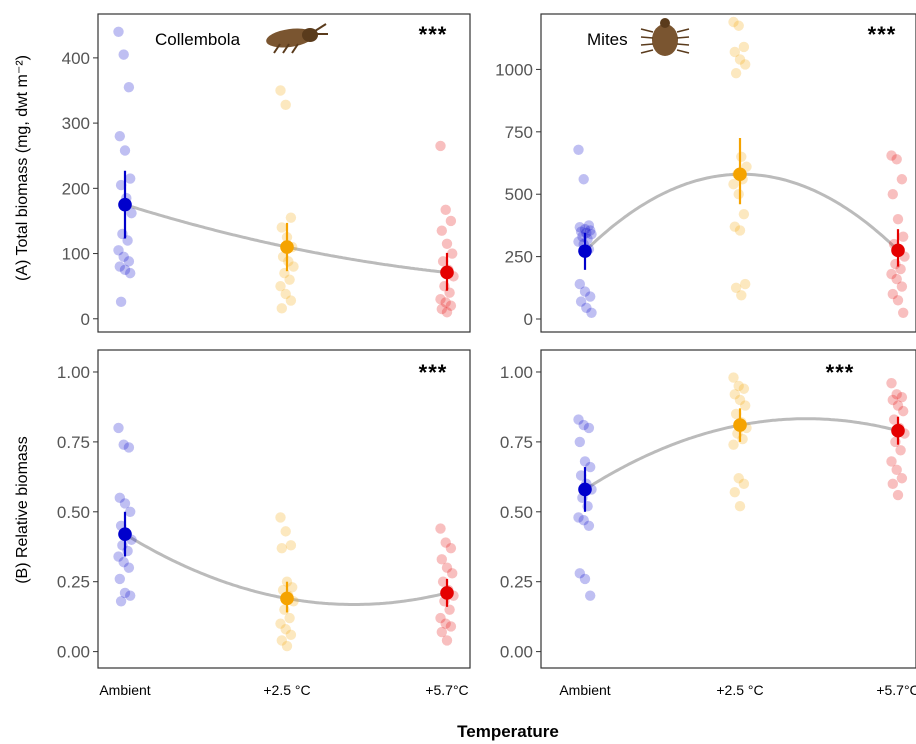  What do you see at coordinates (73, 442) in the screenshot?
I see `y-tick-label: 0.75` at bounding box center [73, 442].